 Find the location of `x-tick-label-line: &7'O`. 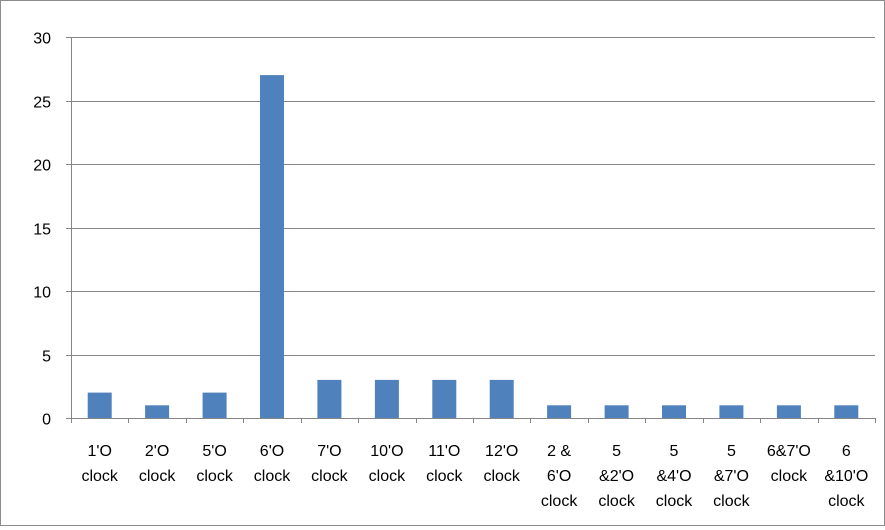

x-tick-label-line: &7'O is located at coordinates (731, 476).